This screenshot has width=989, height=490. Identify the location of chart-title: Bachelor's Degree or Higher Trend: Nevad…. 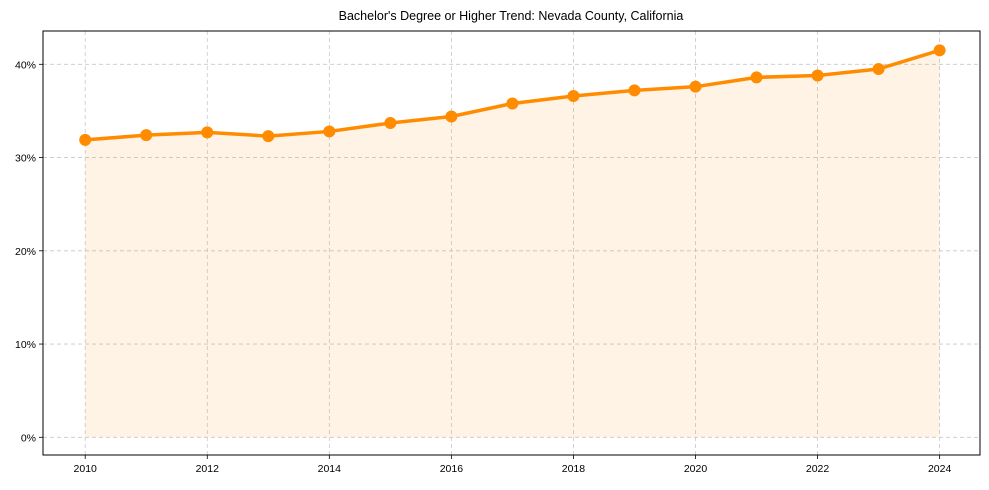
(511, 16).